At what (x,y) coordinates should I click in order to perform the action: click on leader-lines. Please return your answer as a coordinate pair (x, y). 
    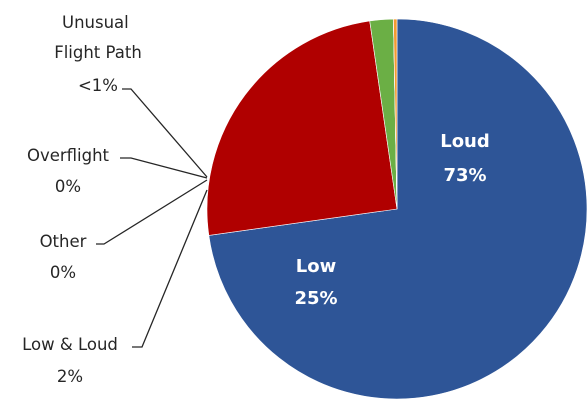
    Looking at the image, I should click on (152, 218).